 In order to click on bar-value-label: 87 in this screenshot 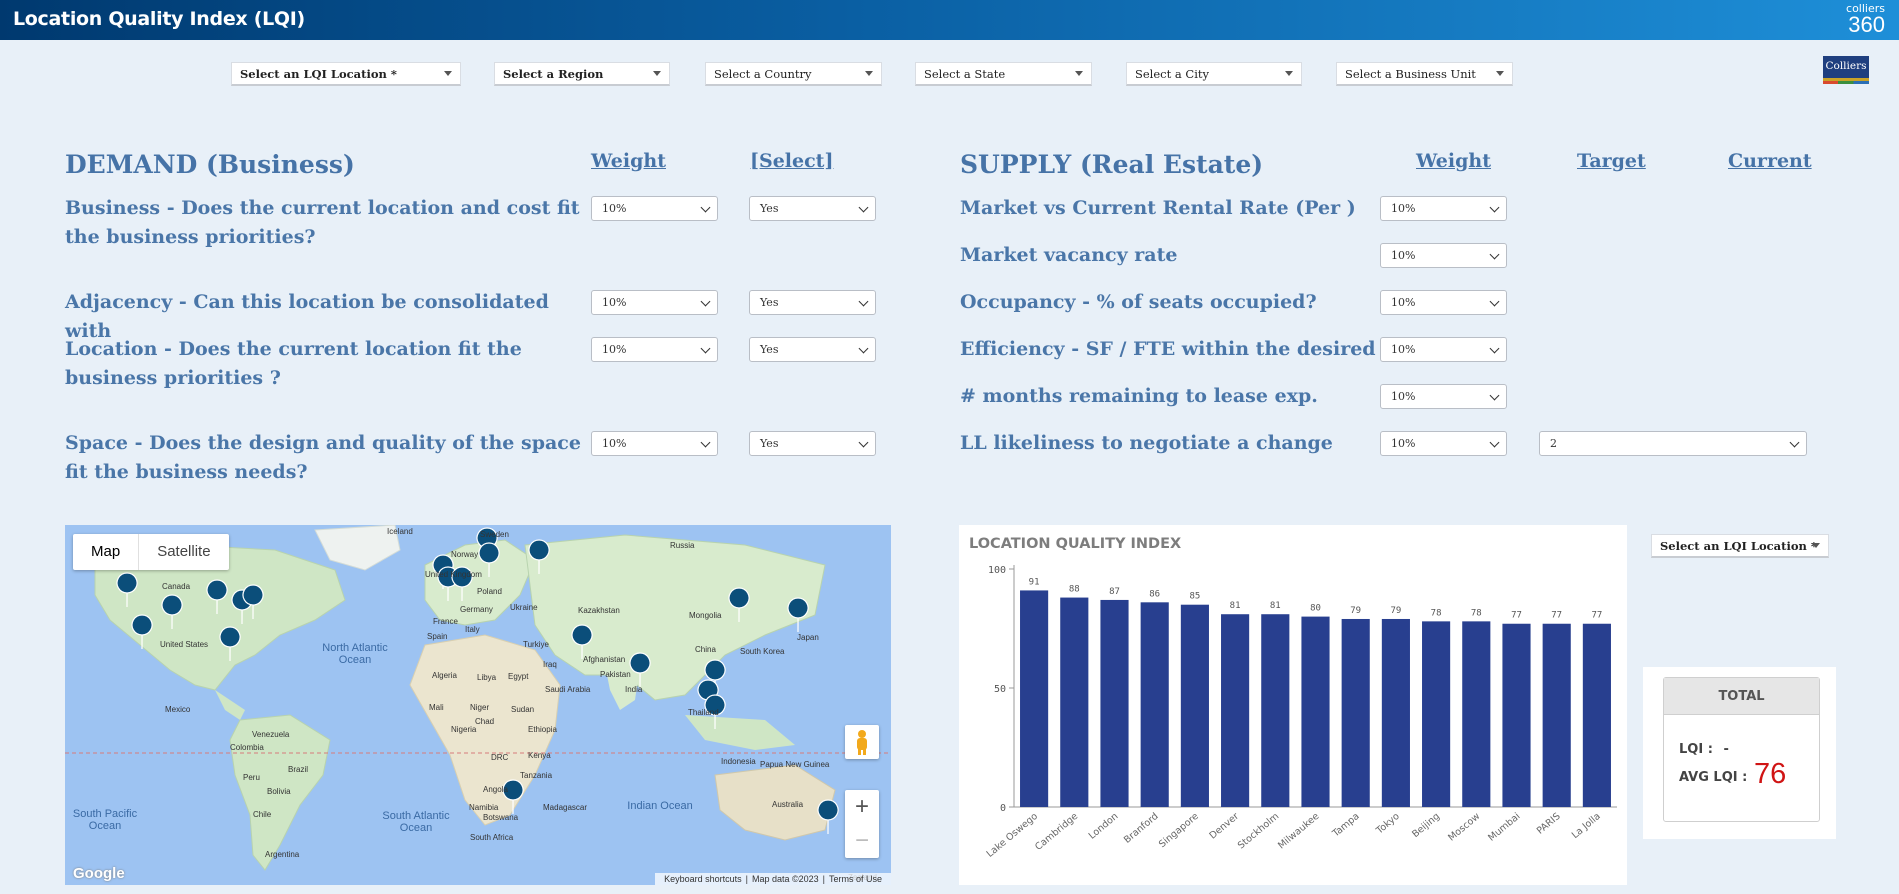, I will do `click(1114, 592)`.